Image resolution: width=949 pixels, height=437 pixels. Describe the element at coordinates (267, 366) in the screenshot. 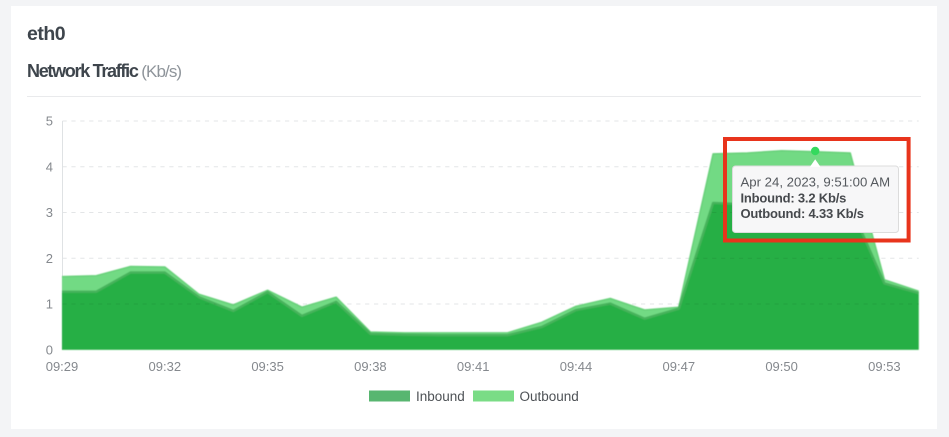

I see `svg-text: 09:35` at that location.